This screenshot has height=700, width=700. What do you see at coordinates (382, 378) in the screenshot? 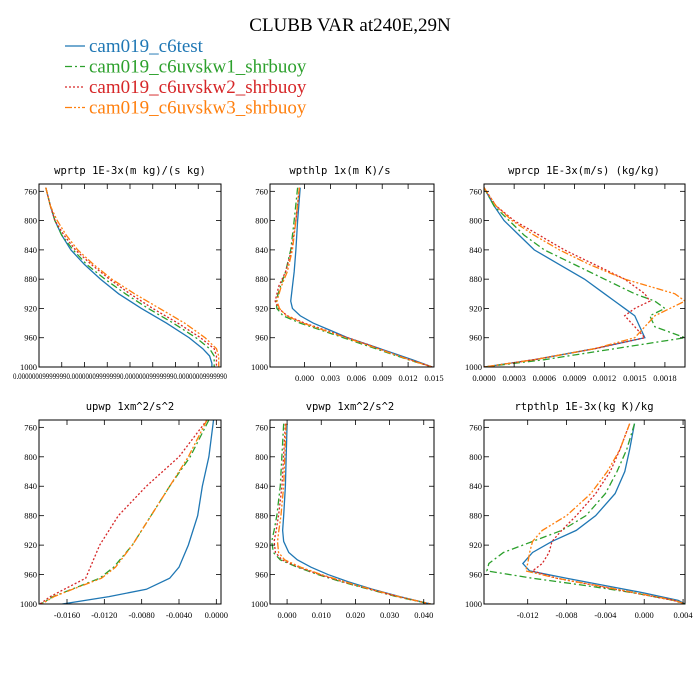
I see `x-tick-label: 0.009` at bounding box center [382, 378].